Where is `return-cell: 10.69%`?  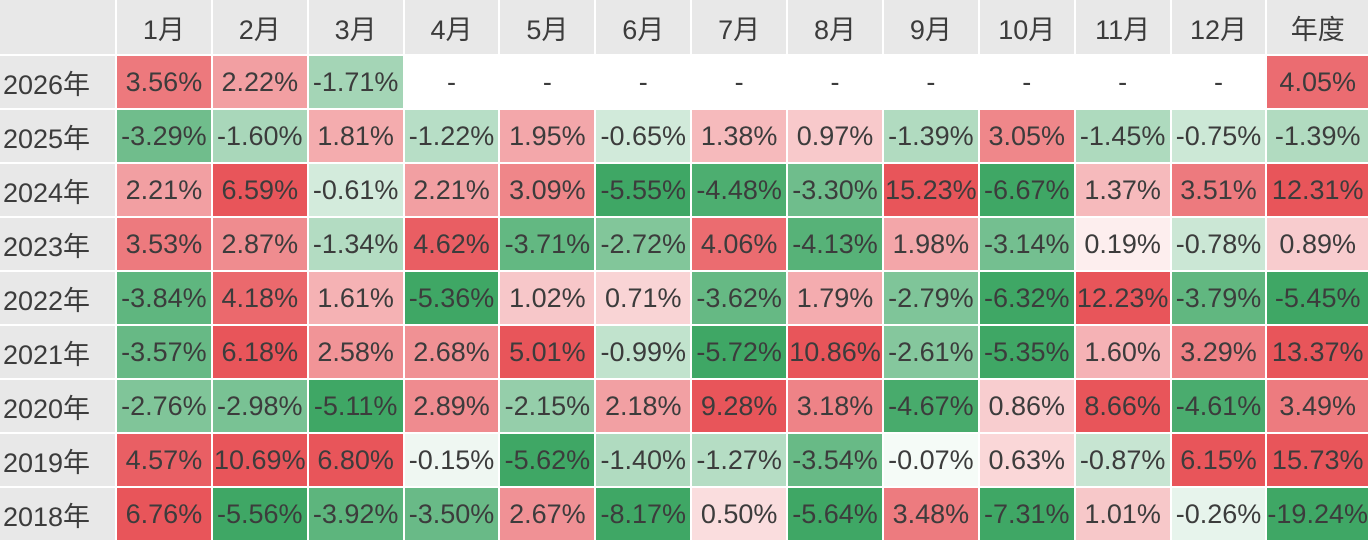
return-cell: 10.69% is located at coordinates (259, 460).